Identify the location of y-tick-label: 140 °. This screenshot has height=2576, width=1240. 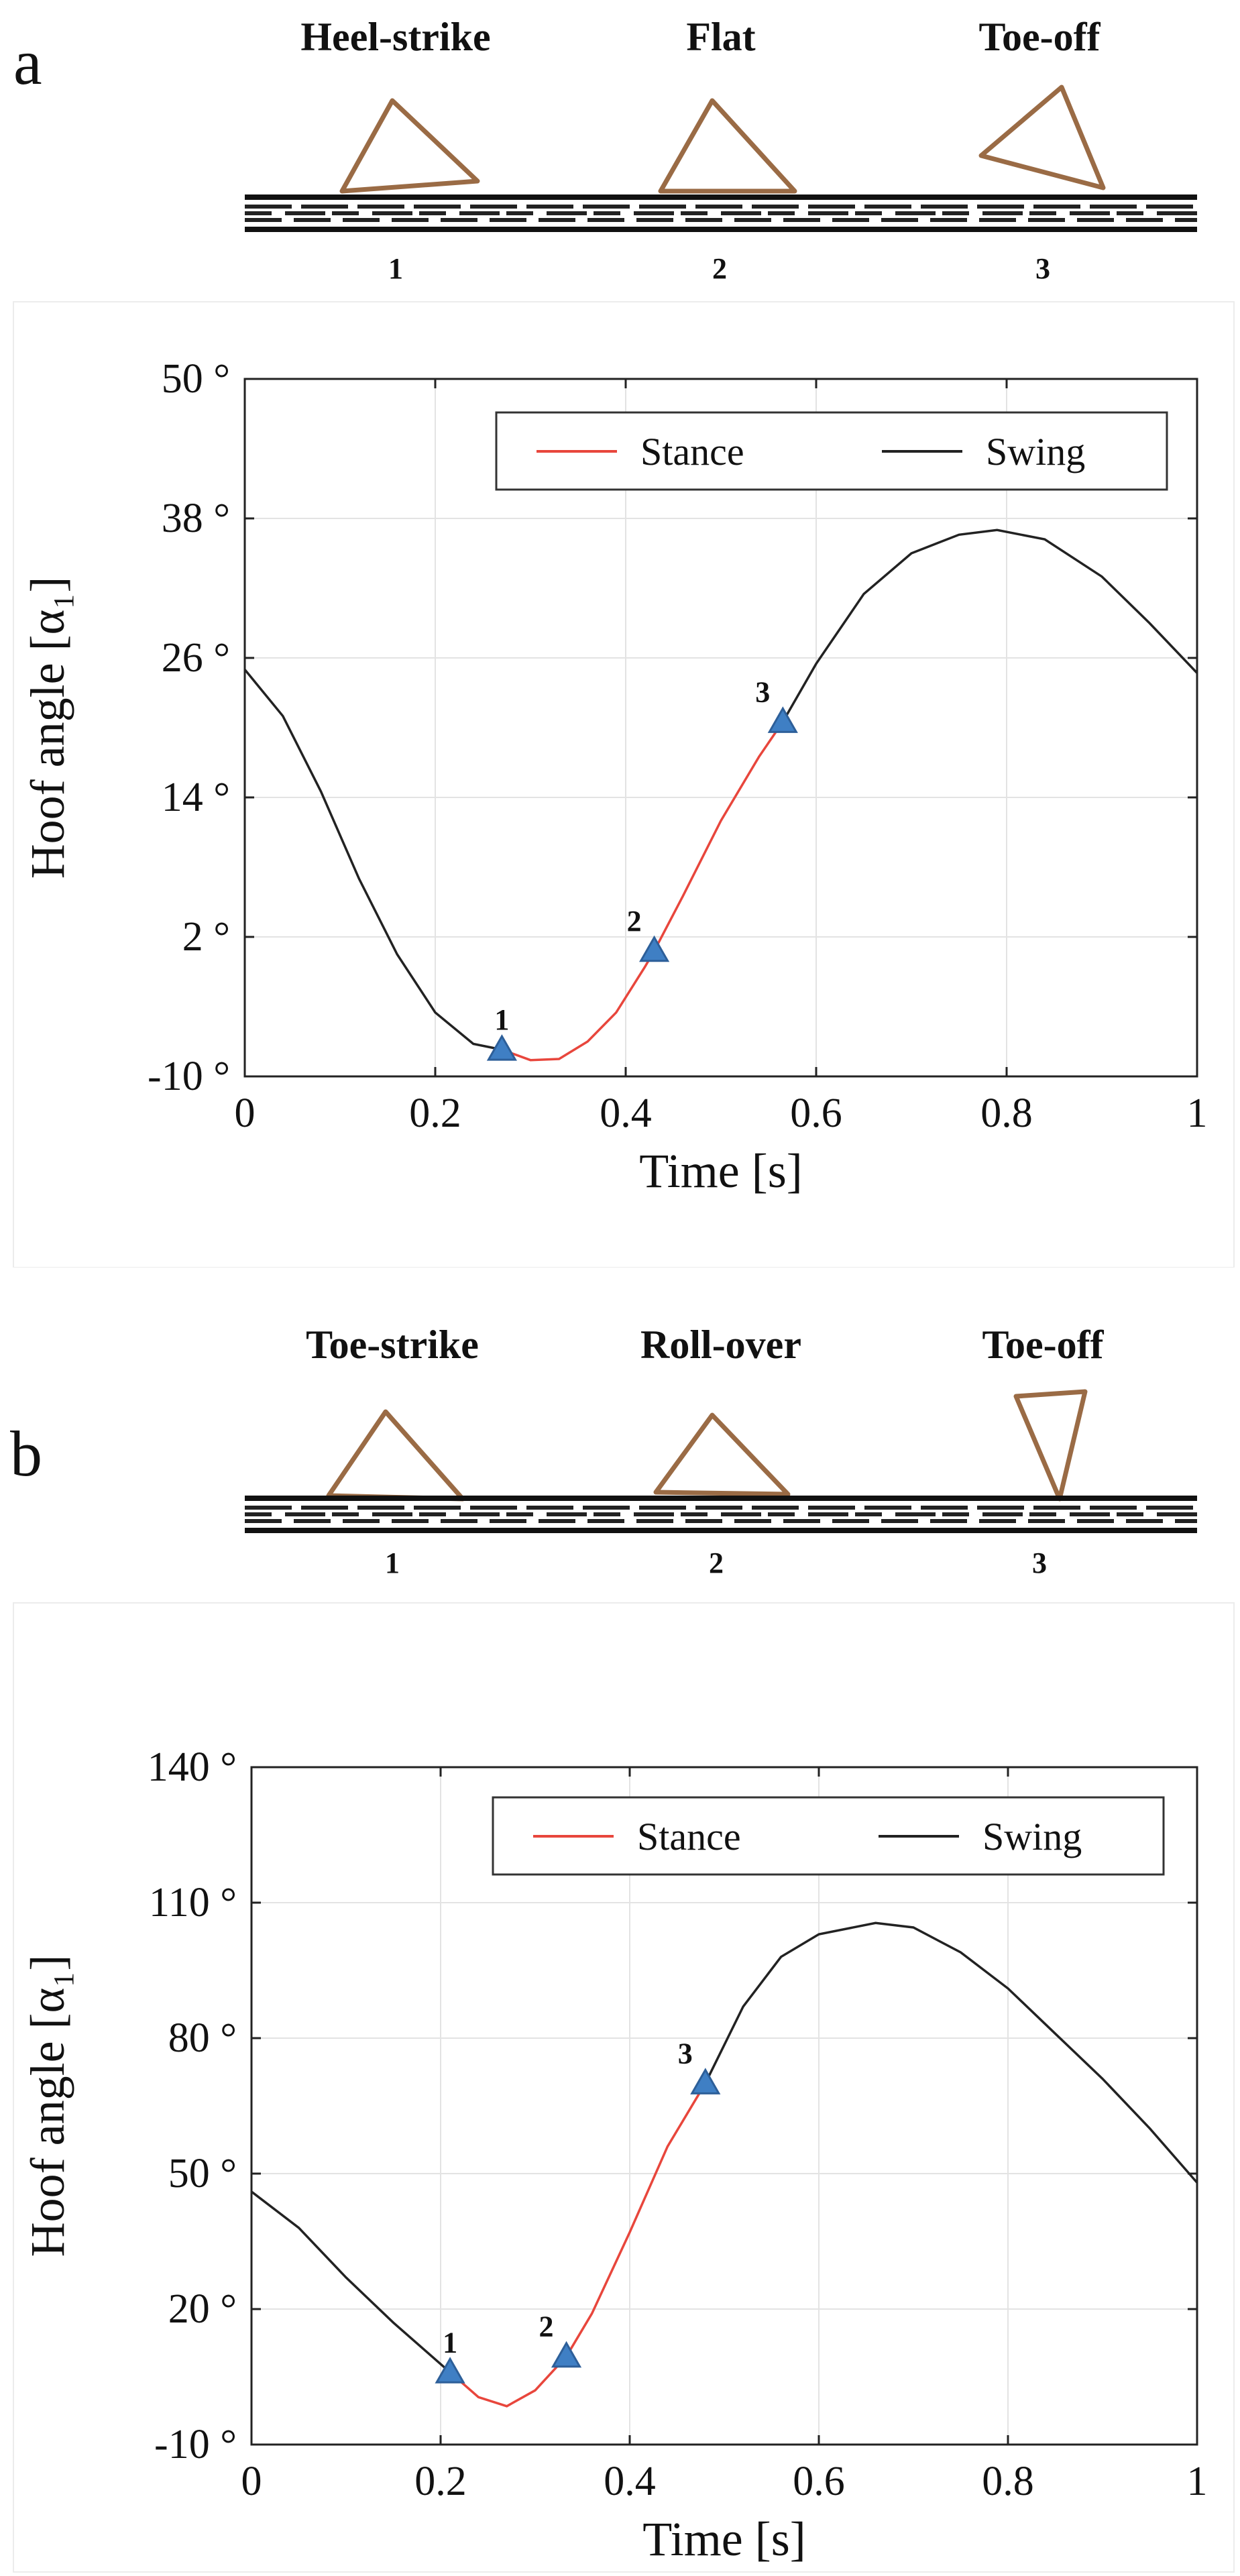
(193, 1767).